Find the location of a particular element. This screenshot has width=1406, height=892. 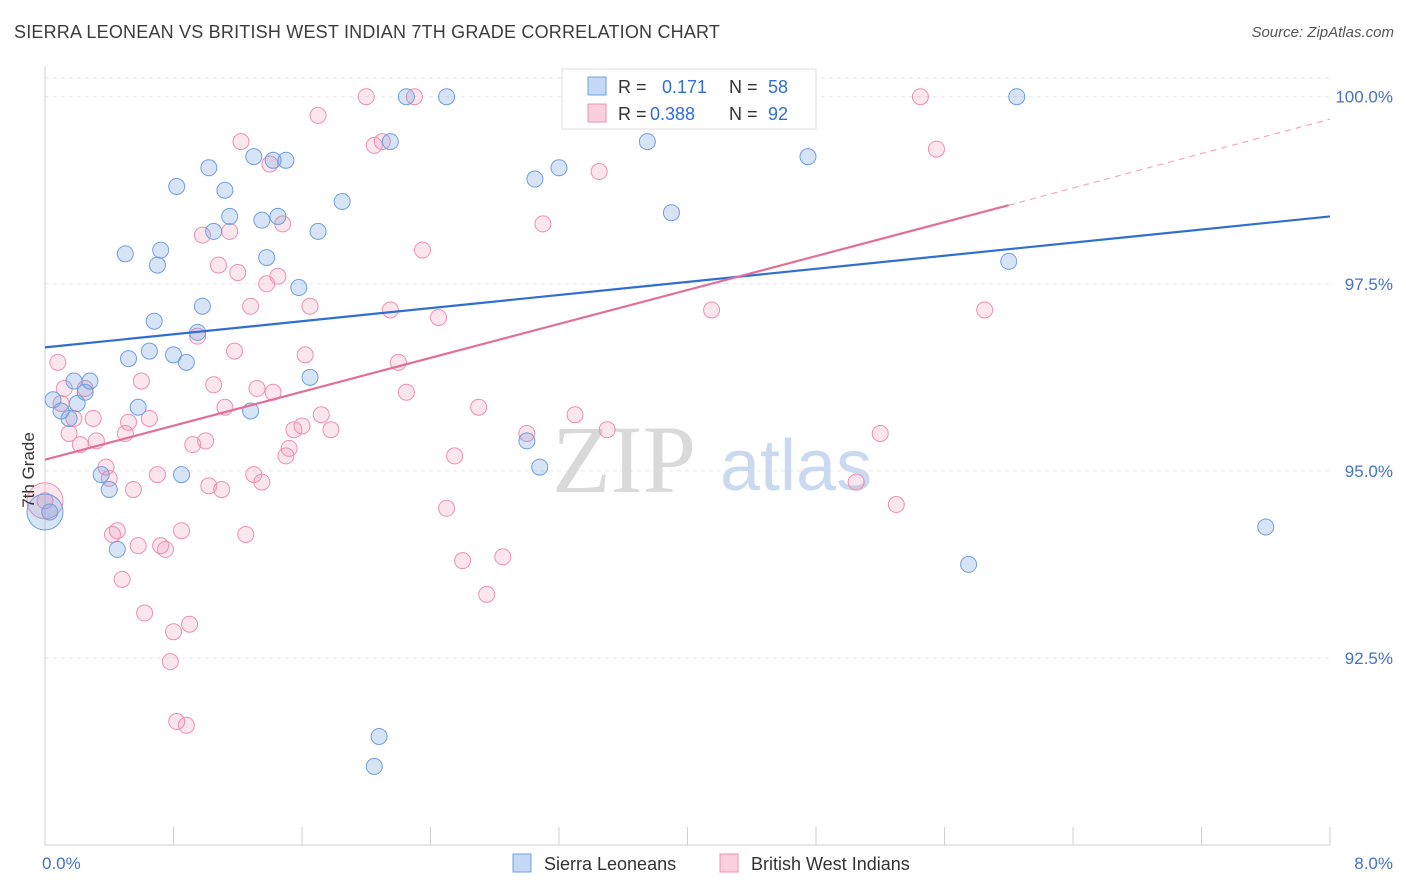

y-axis-label: 7th Grade is located at coordinates (28, 470).